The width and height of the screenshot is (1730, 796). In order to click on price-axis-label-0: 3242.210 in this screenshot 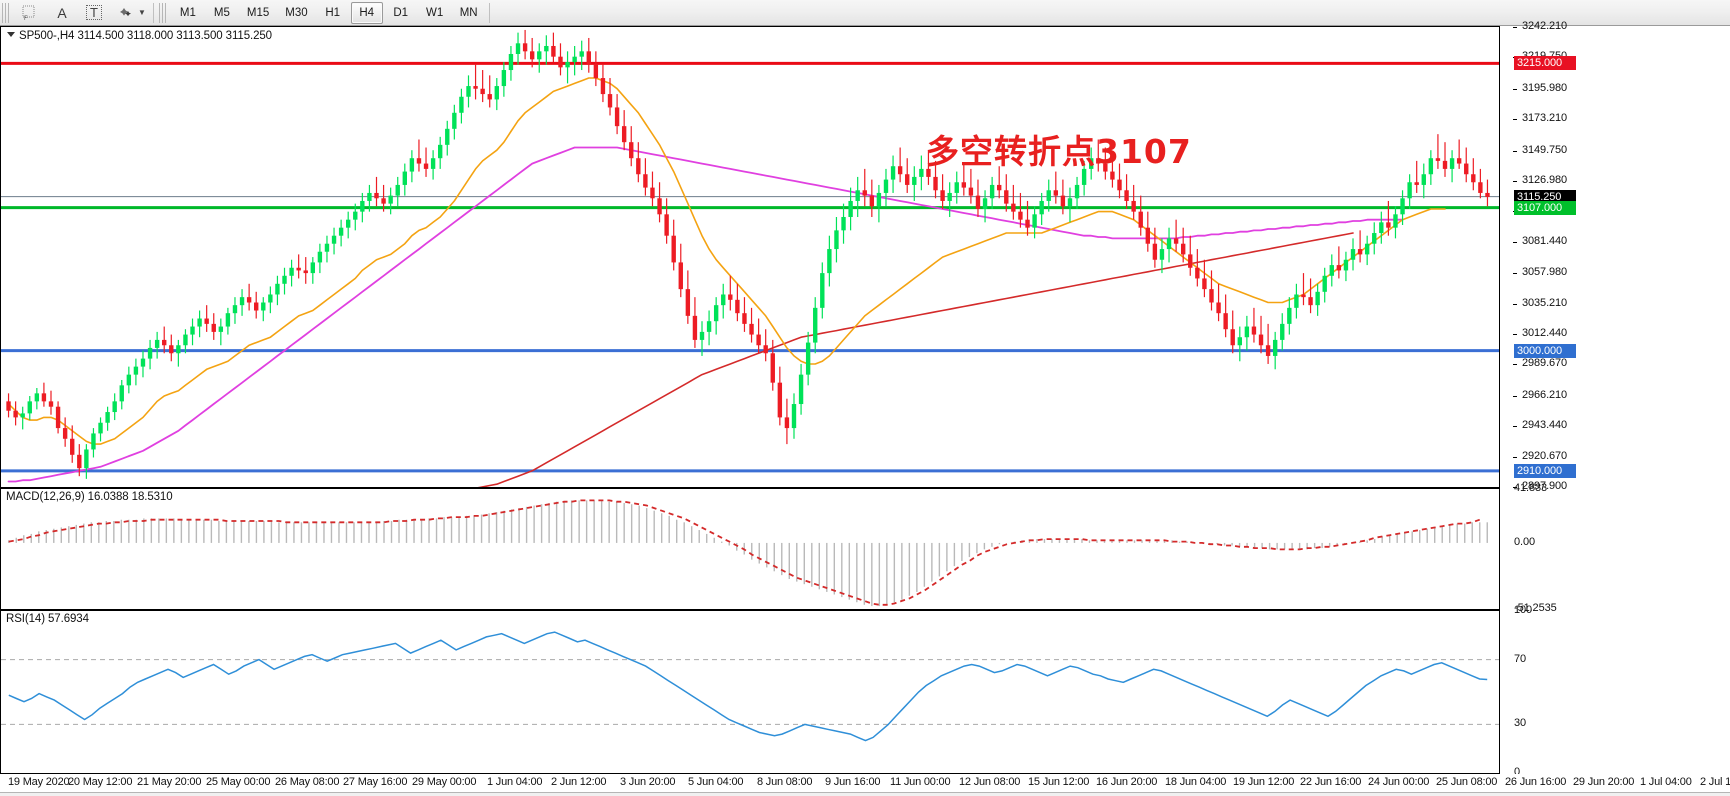, I will do `click(1545, 26)`.